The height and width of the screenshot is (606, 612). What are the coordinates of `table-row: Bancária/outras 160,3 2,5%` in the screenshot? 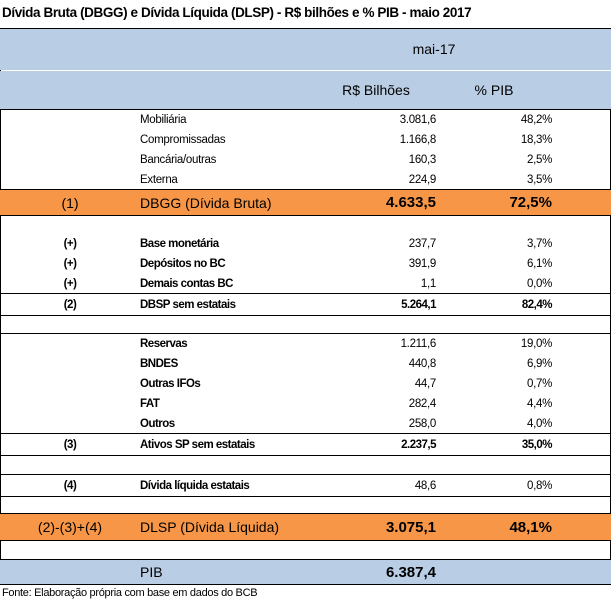 It's located at (305, 160).